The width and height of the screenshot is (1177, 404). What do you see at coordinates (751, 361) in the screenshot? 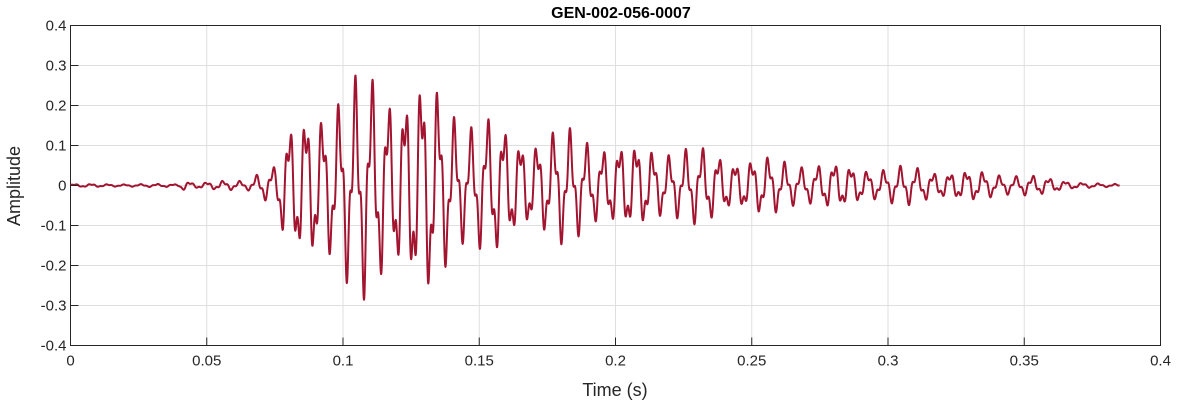
I see `x-tick-label: 0.25` at bounding box center [751, 361].